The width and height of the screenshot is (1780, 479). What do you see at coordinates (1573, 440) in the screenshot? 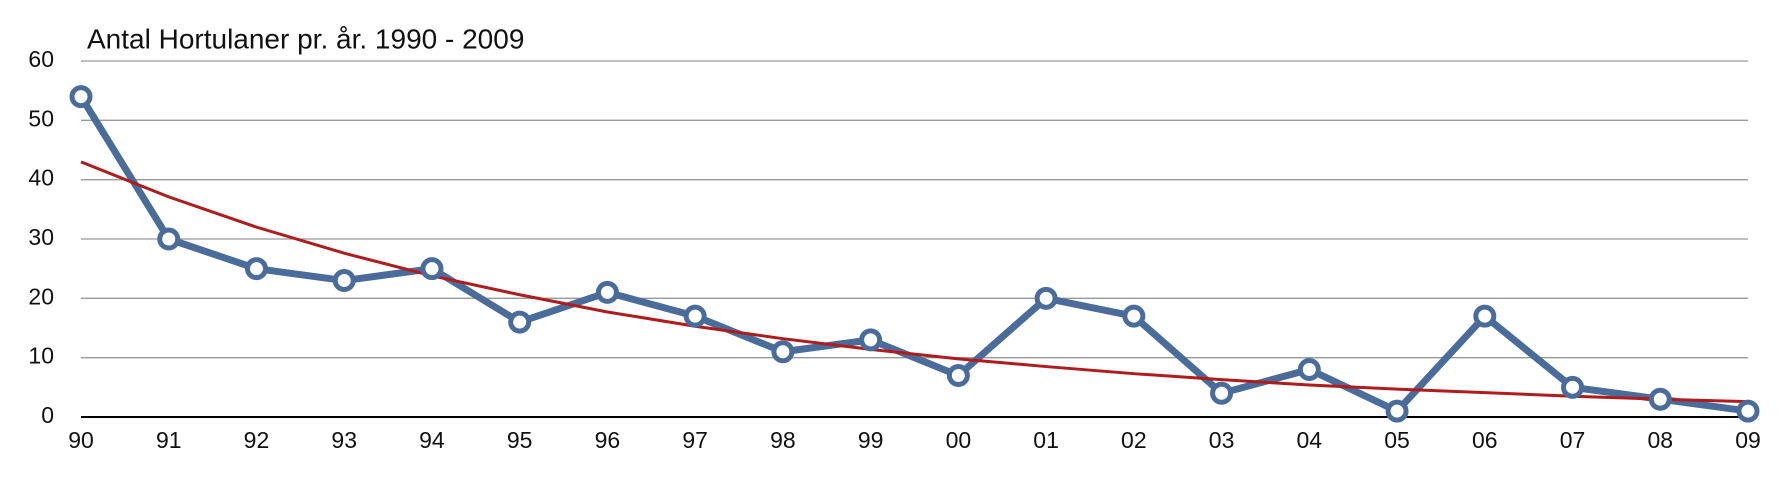
I see `x-tick-label: 07` at bounding box center [1573, 440].